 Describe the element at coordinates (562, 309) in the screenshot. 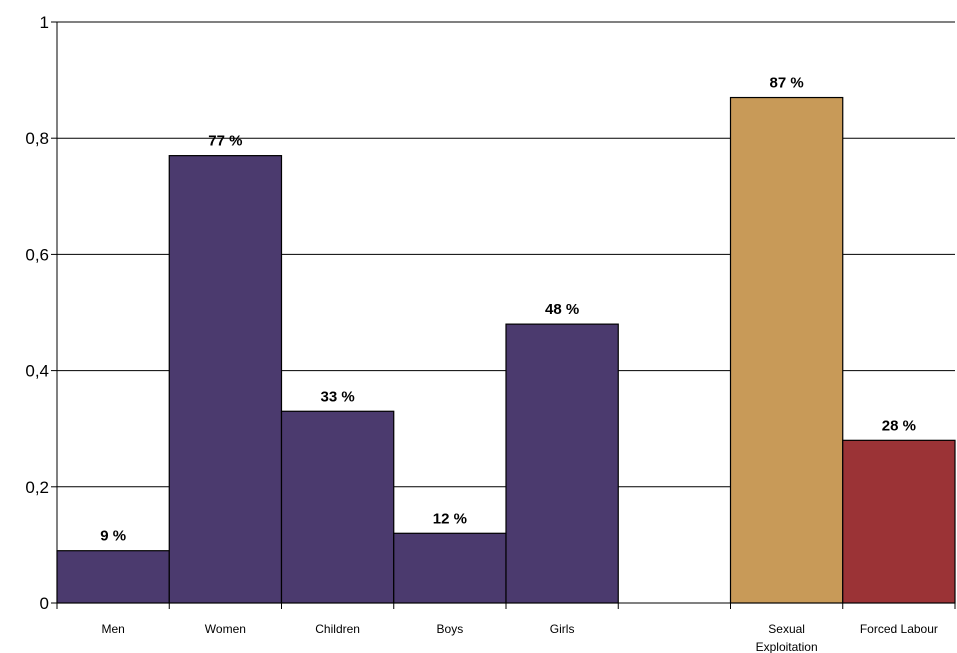

I see `bar-value-label: 48 %` at that location.